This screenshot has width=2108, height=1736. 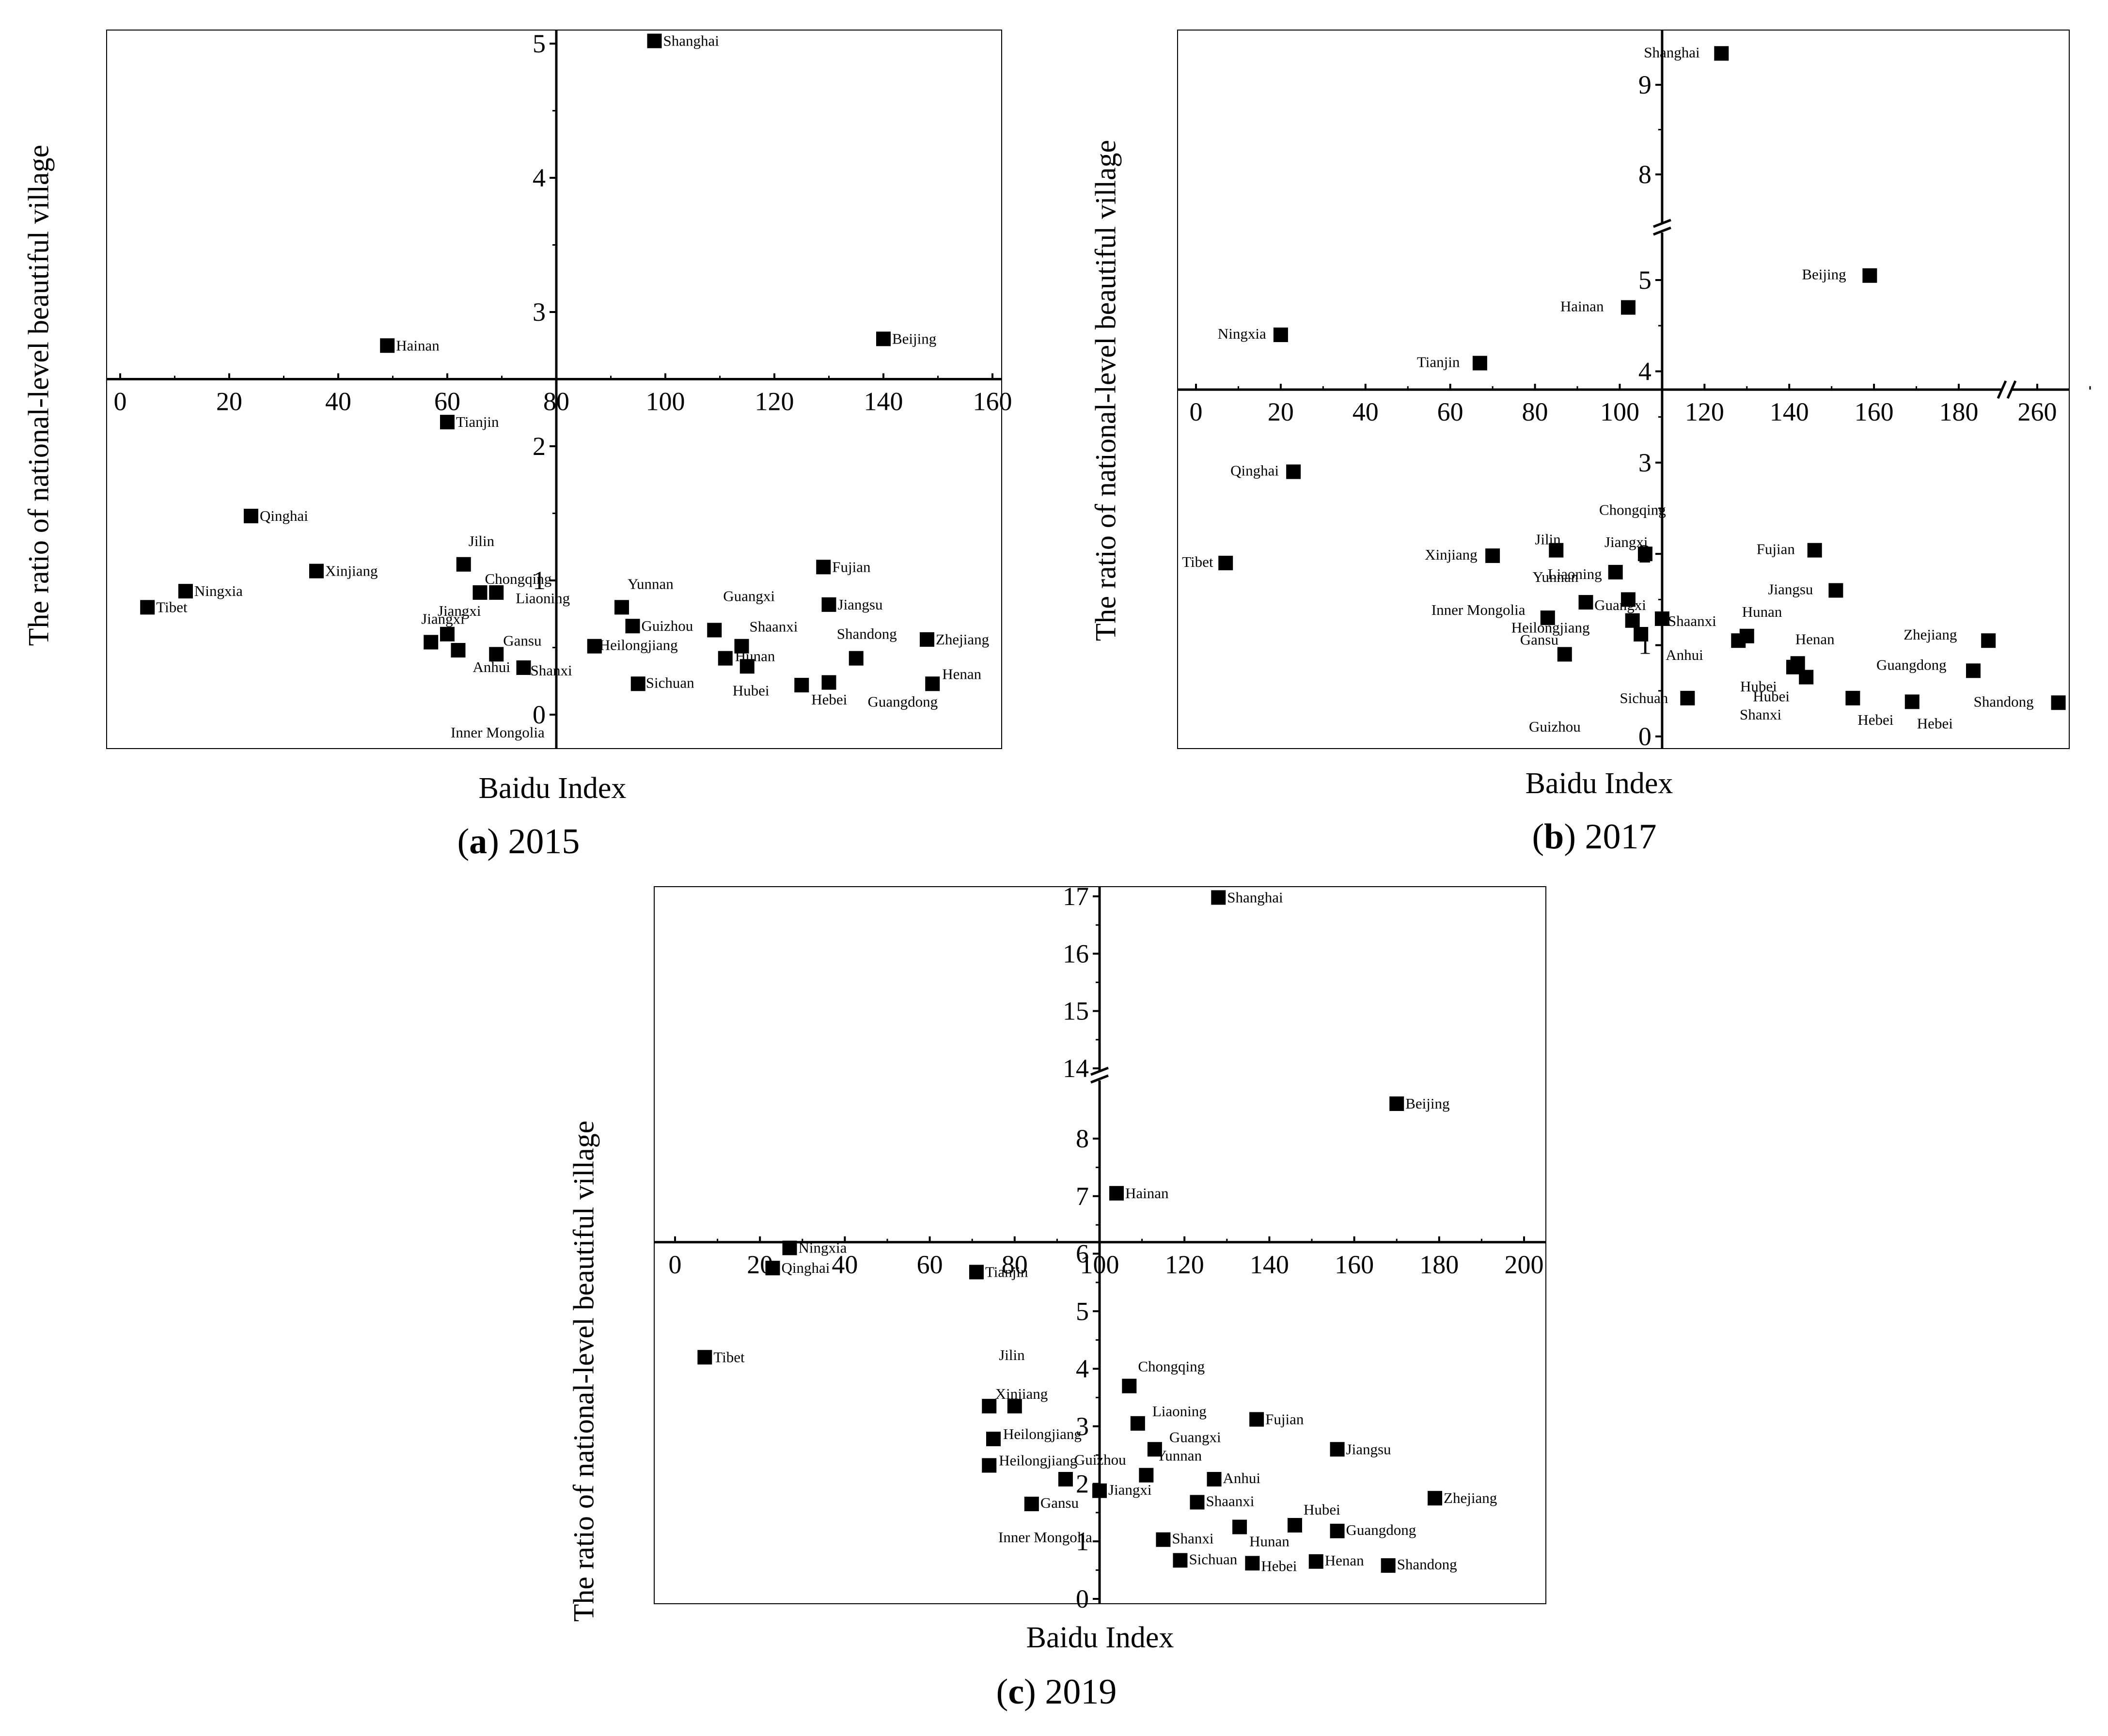 I want to click on point-label-fujian: Fujian, so click(x=851, y=566).